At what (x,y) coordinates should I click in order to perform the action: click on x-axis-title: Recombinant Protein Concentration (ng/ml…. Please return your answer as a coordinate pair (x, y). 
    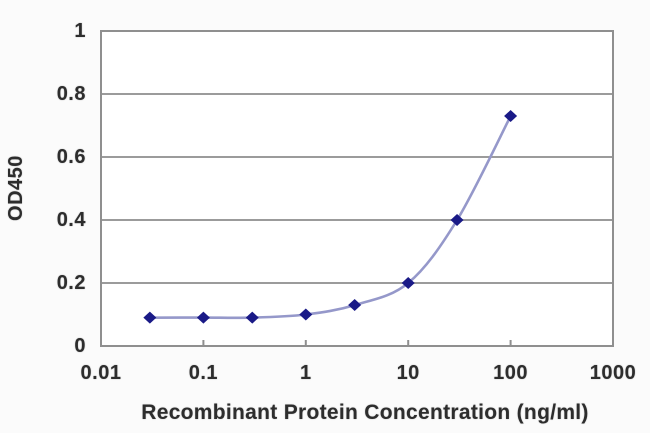
    Looking at the image, I should click on (365, 412).